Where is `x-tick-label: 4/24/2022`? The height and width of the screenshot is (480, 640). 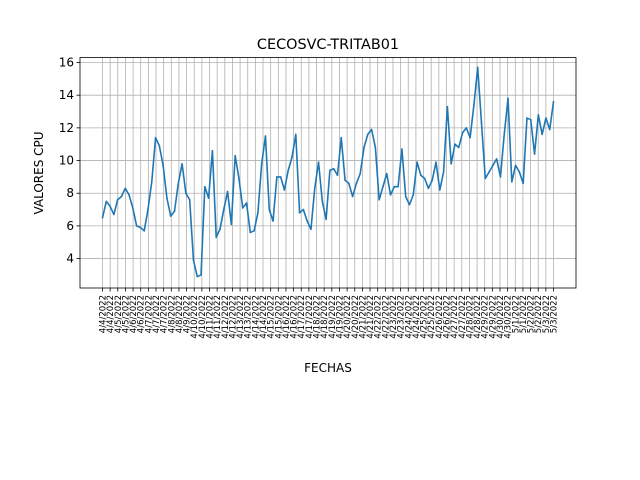
x-tick-label: 4/24/2022 is located at coordinates (417, 317).